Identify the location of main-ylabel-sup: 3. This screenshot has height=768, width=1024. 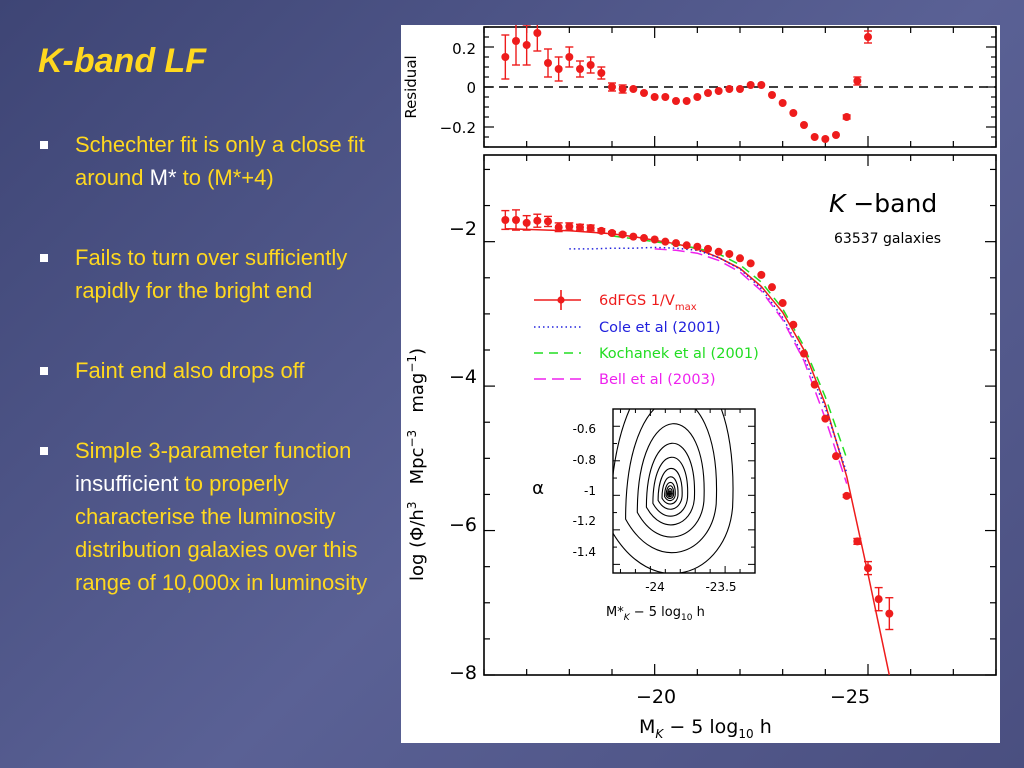
(412, 506).